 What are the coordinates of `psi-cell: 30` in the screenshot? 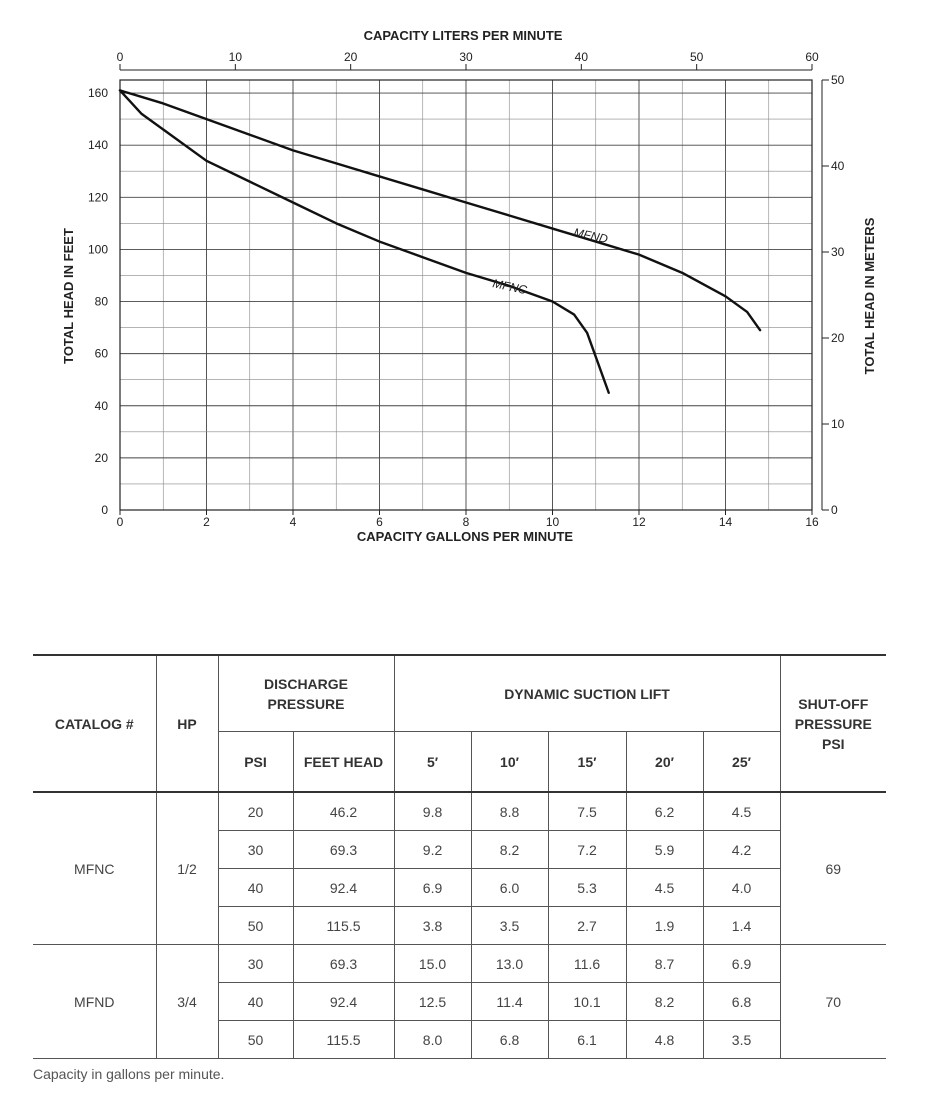 It's located at (255, 963).